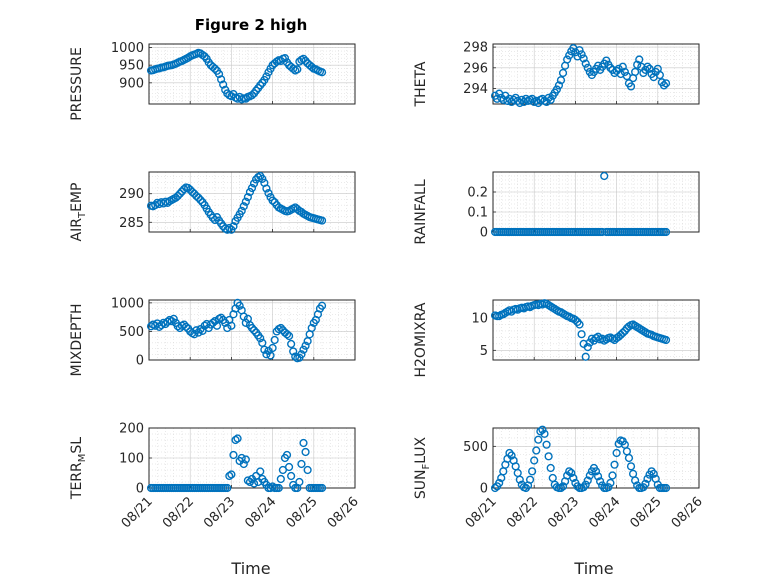 The image size is (778, 583). What do you see at coordinates (421, 84) in the screenshot?
I see `y-axis-label: THETA` at bounding box center [421, 84].